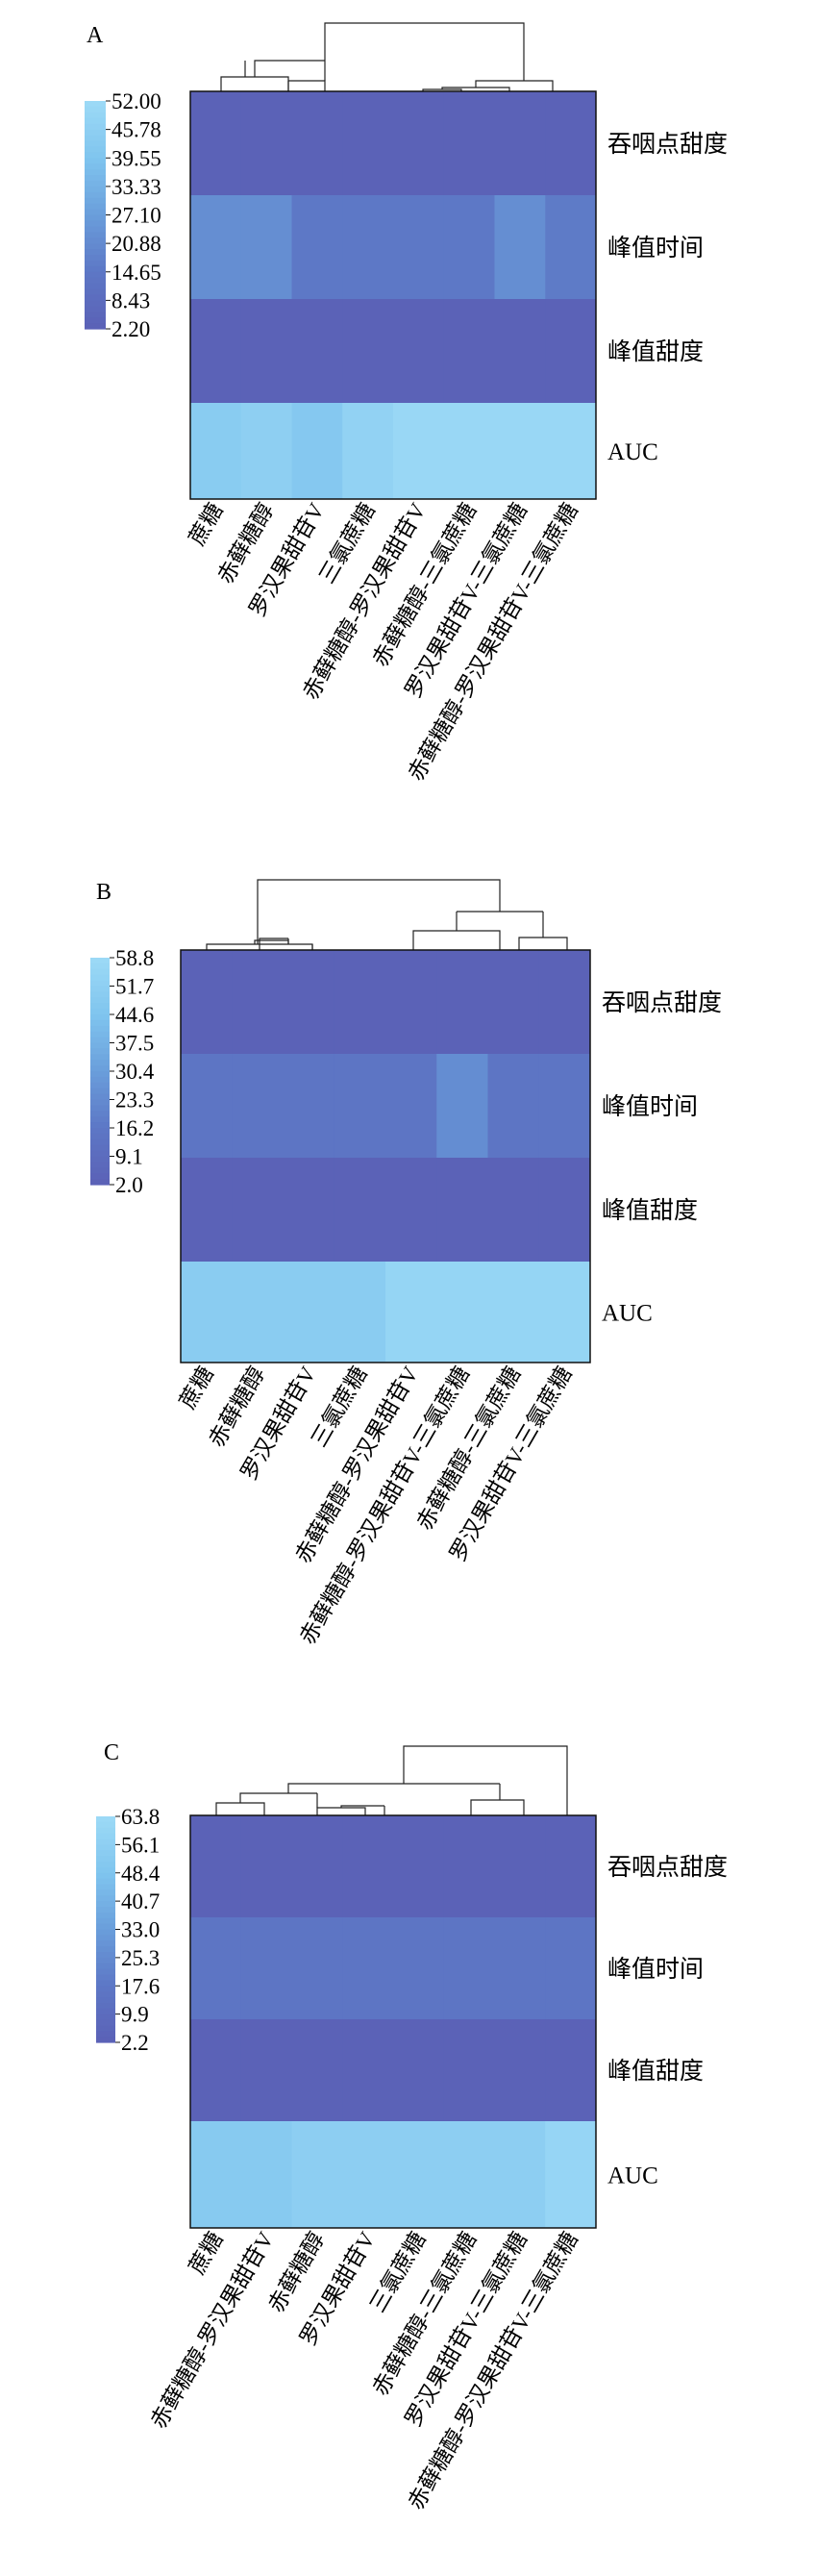 Image resolution: width=817 pixels, height=2576 pixels. What do you see at coordinates (134, 1044) in the screenshot?
I see `colorbar-tick-label: 37.5` at bounding box center [134, 1044].